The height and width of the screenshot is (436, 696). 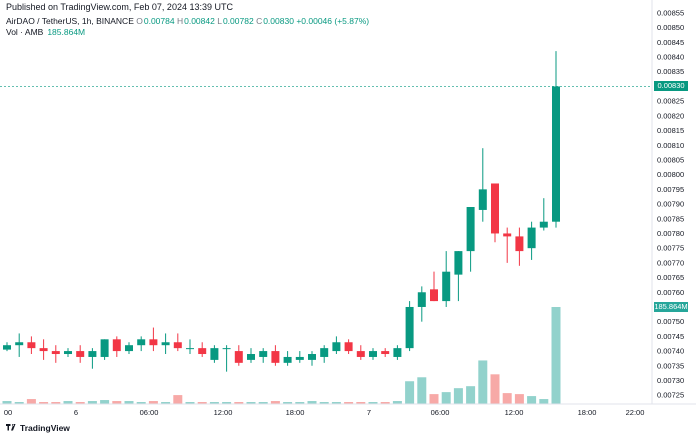 What do you see at coordinates (670, 218) in the screenshot?
I see `price-tick-label: 0.00785` at bounding box center [670, 218].